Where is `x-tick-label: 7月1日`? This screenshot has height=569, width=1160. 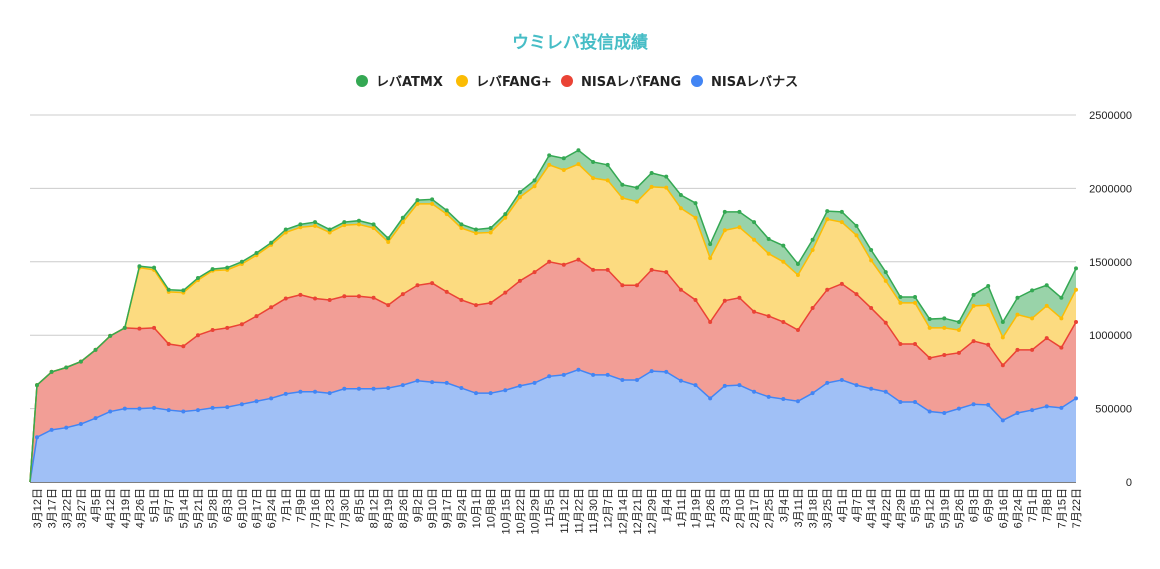
x-tick-label: 7月1日 is located at coordinates (287, 505).